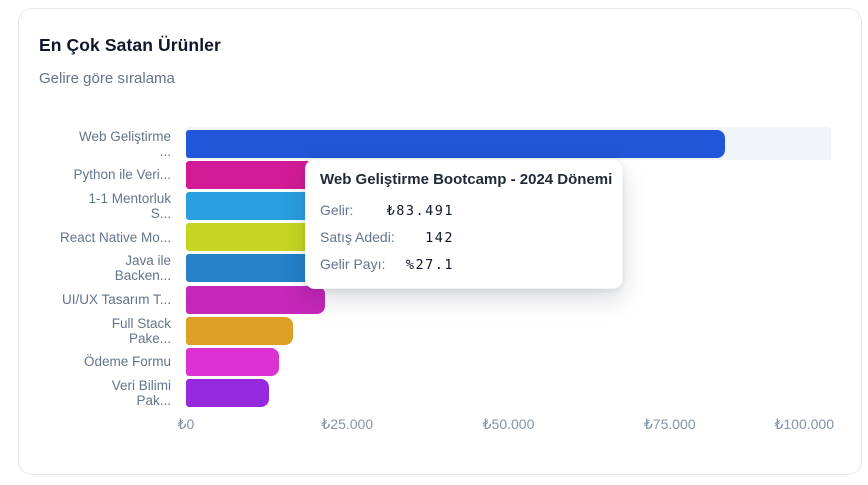 This screenshot has width=868, height=485. Describe the element at coordinates (804, 424) in the screenshot. I see `x-axis-tick: ₺100.000` at that location.